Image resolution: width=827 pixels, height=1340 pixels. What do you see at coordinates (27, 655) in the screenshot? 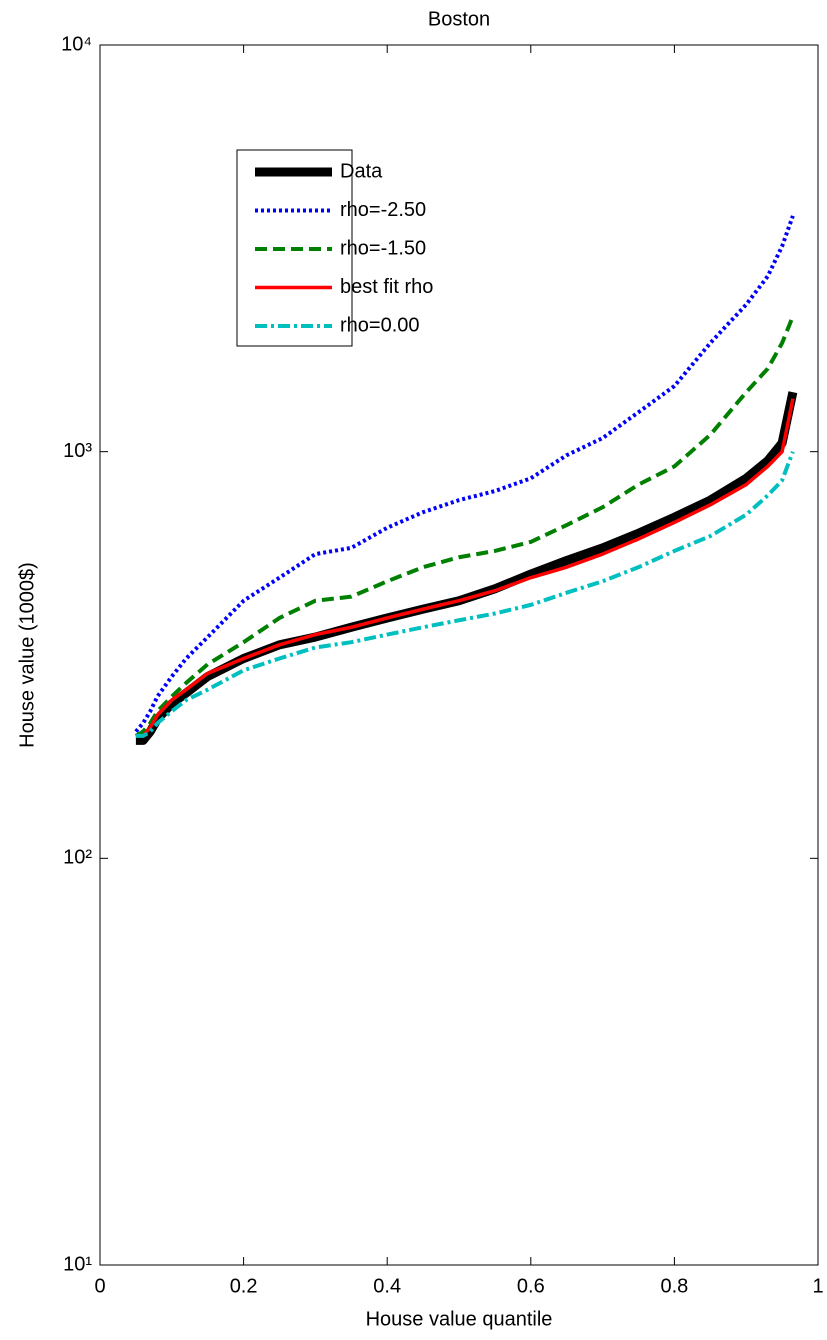
I see `y-axis-label: House value (1000$)` at bounding box center [27, 655].